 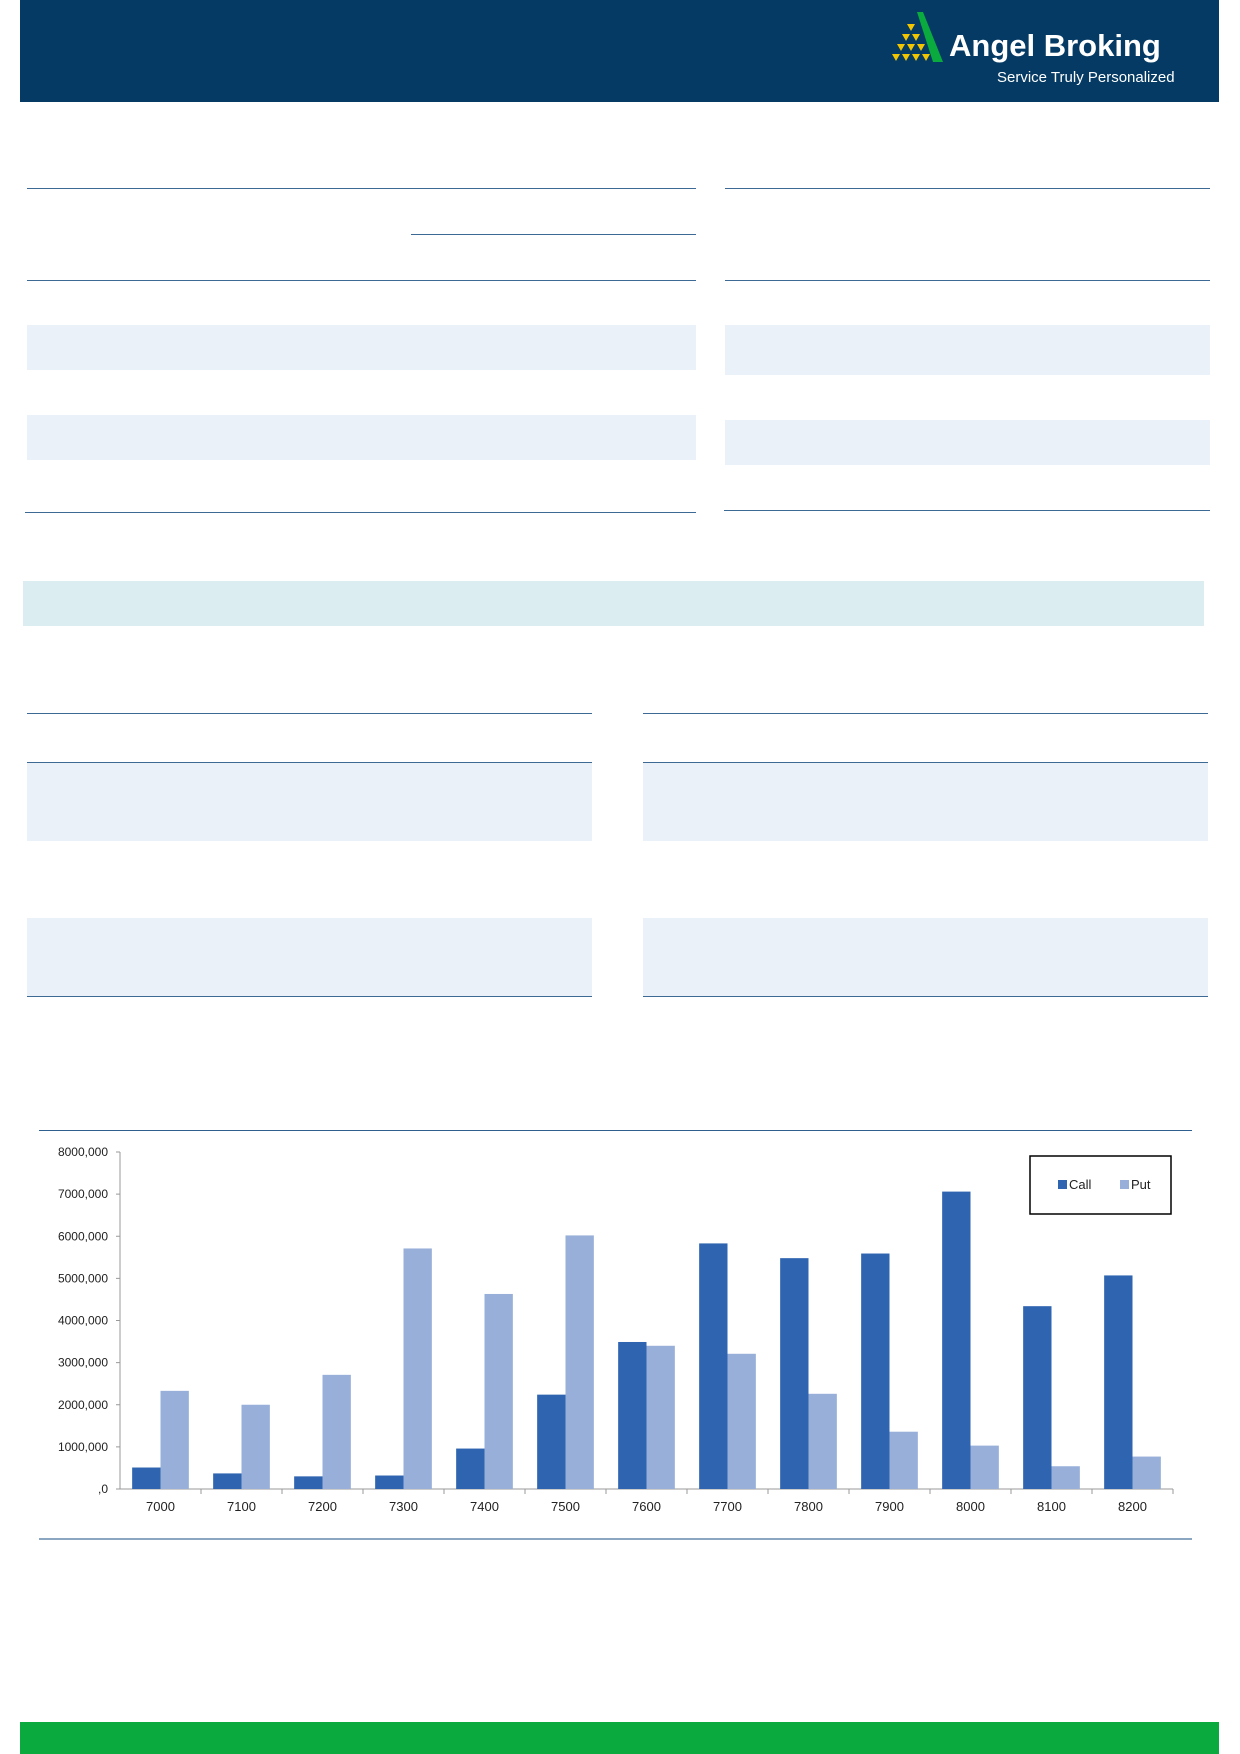 I want to click on x-tick-label: 7500, so click(x=565, y=1506).